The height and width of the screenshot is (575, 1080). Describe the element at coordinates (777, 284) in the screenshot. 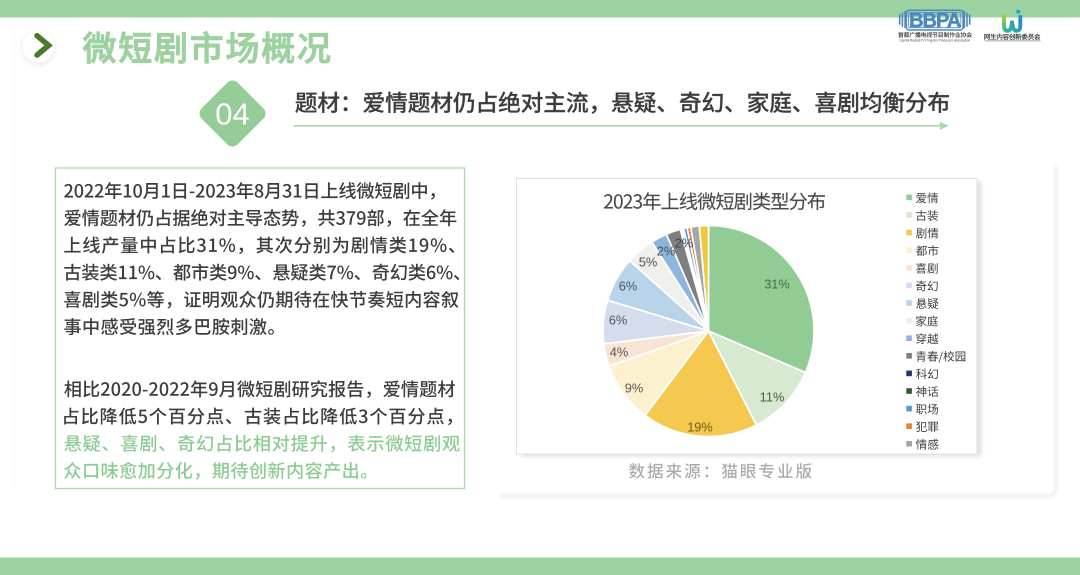

I see `svg-text: 31%` at that location.